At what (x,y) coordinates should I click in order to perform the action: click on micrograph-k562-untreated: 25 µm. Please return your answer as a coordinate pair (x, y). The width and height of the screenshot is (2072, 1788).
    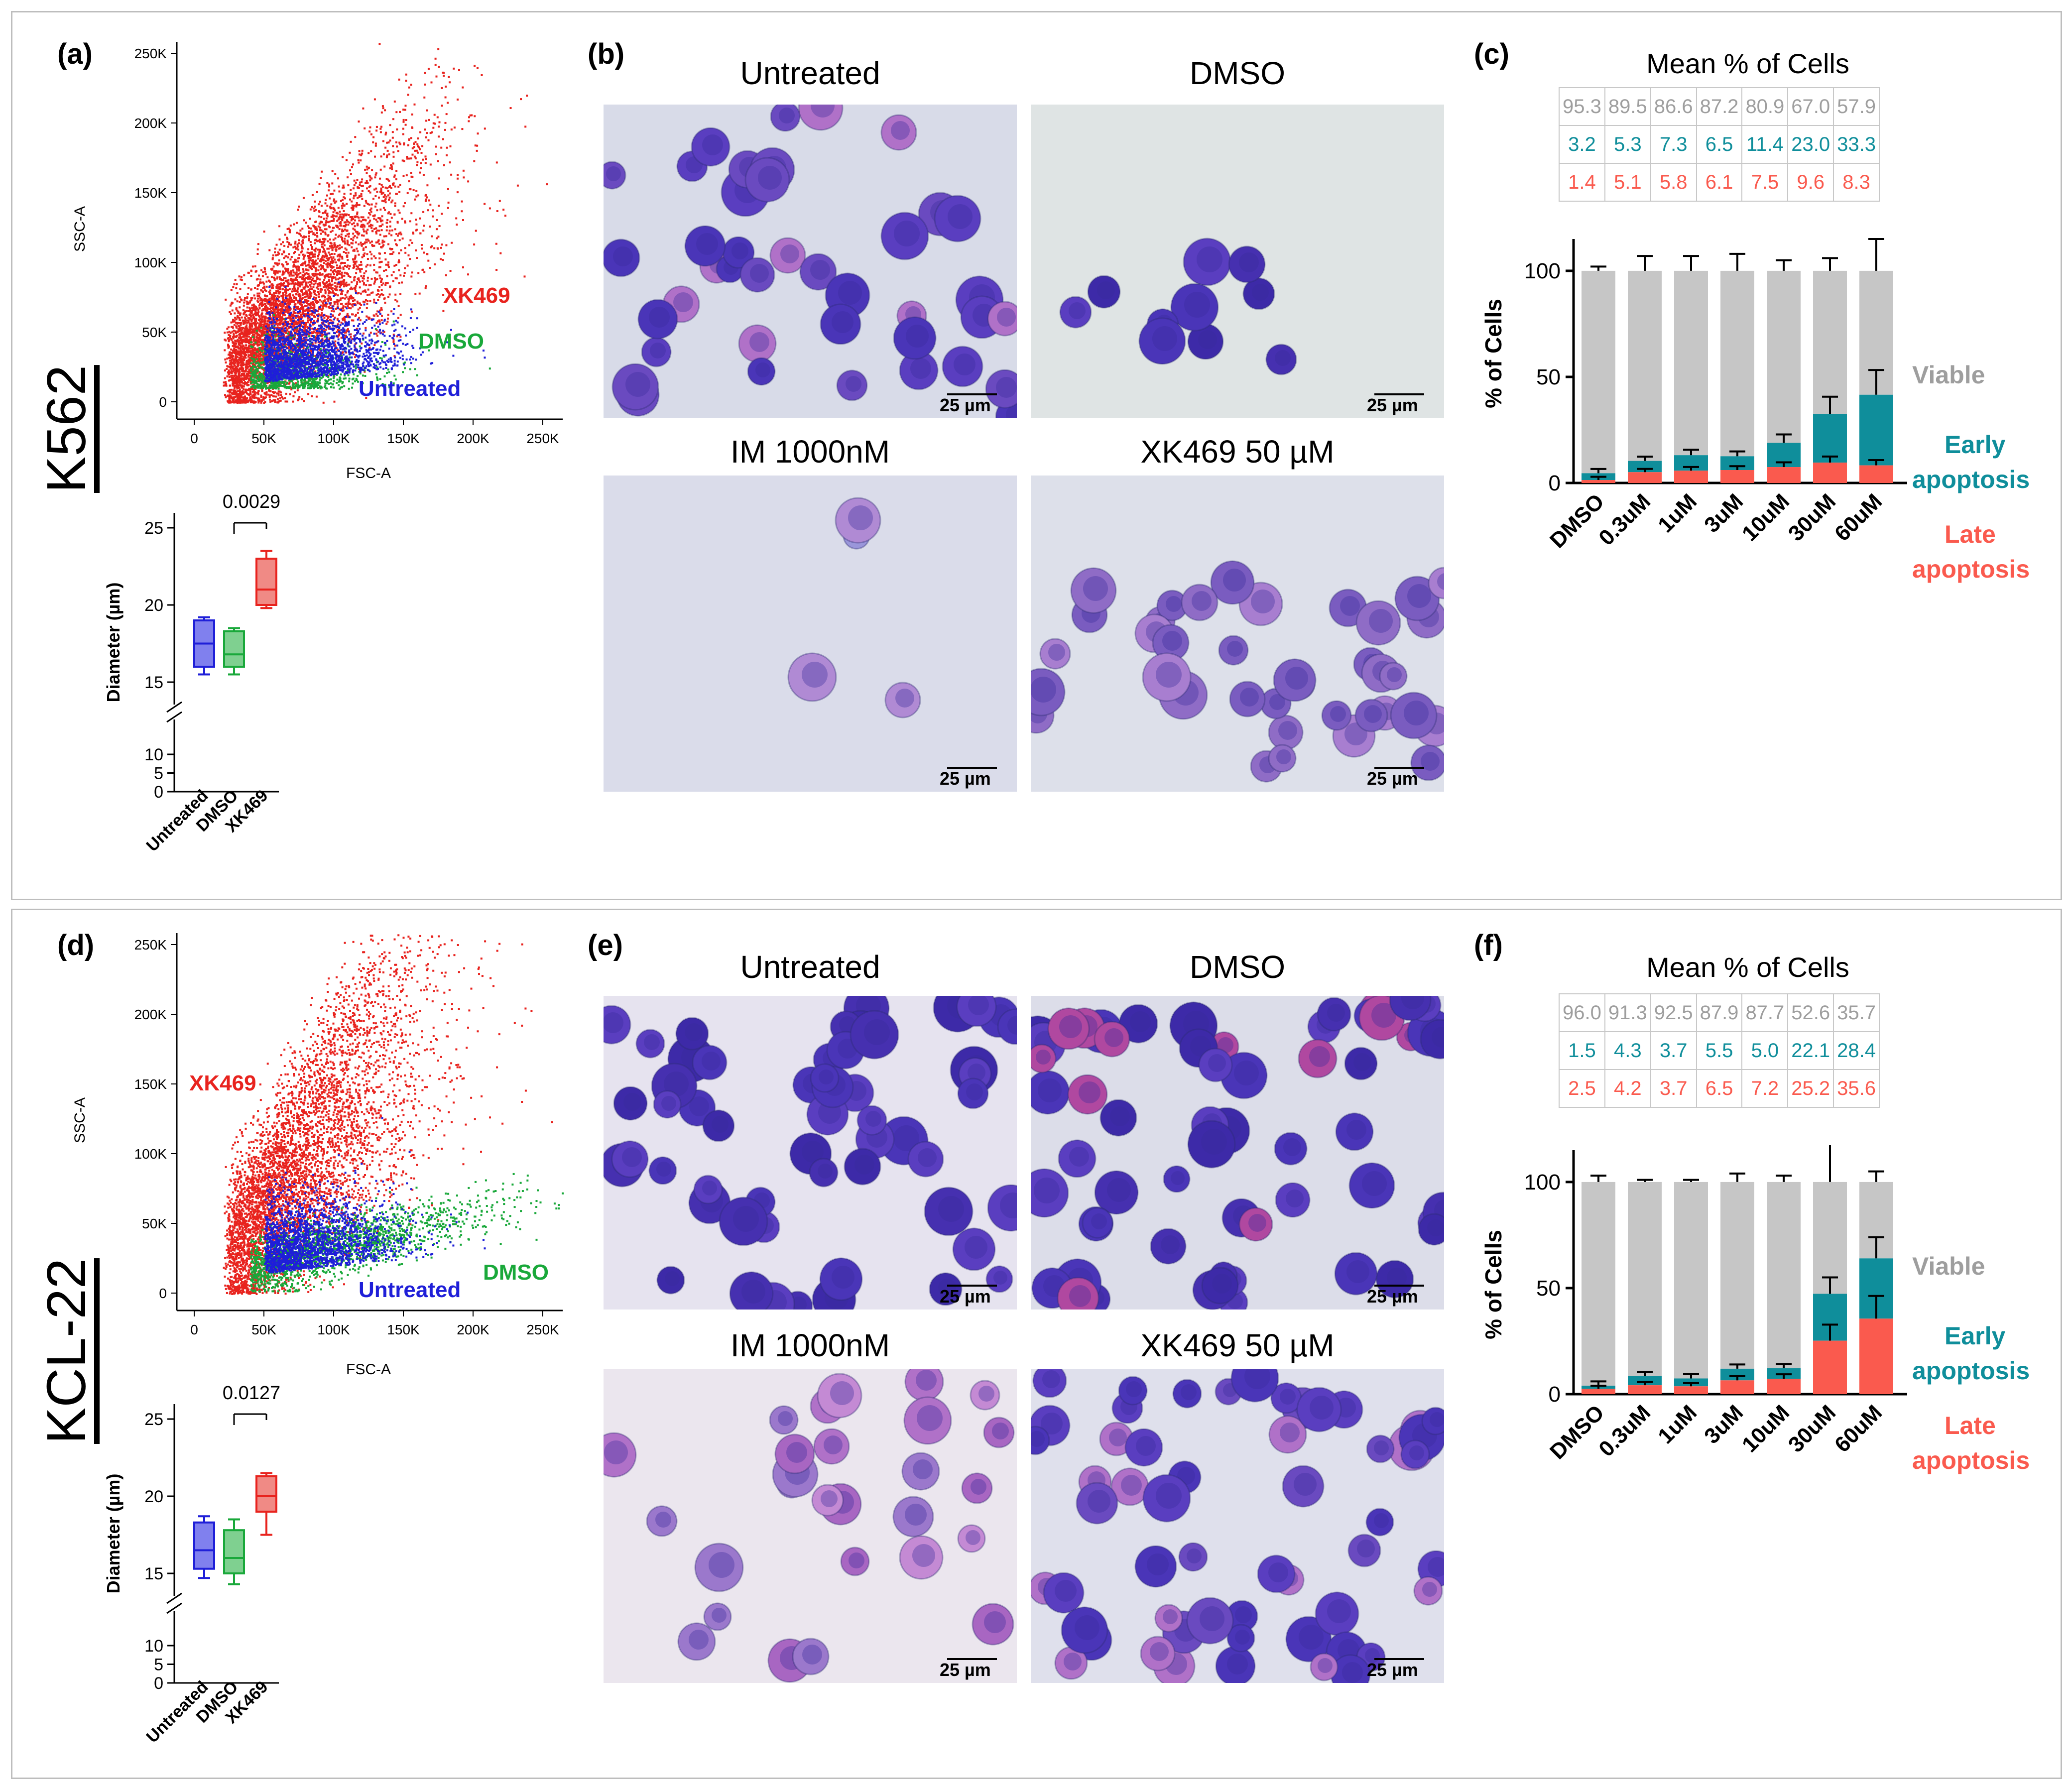
    Looking at the image, I should click on (810, 261).